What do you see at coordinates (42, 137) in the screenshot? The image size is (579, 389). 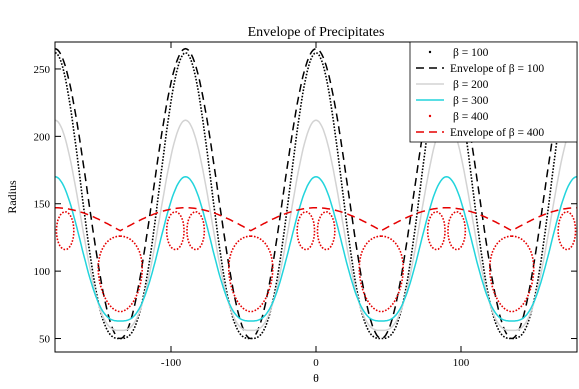 I see `y-tick-label: 200` at bounding box center [42, 137].